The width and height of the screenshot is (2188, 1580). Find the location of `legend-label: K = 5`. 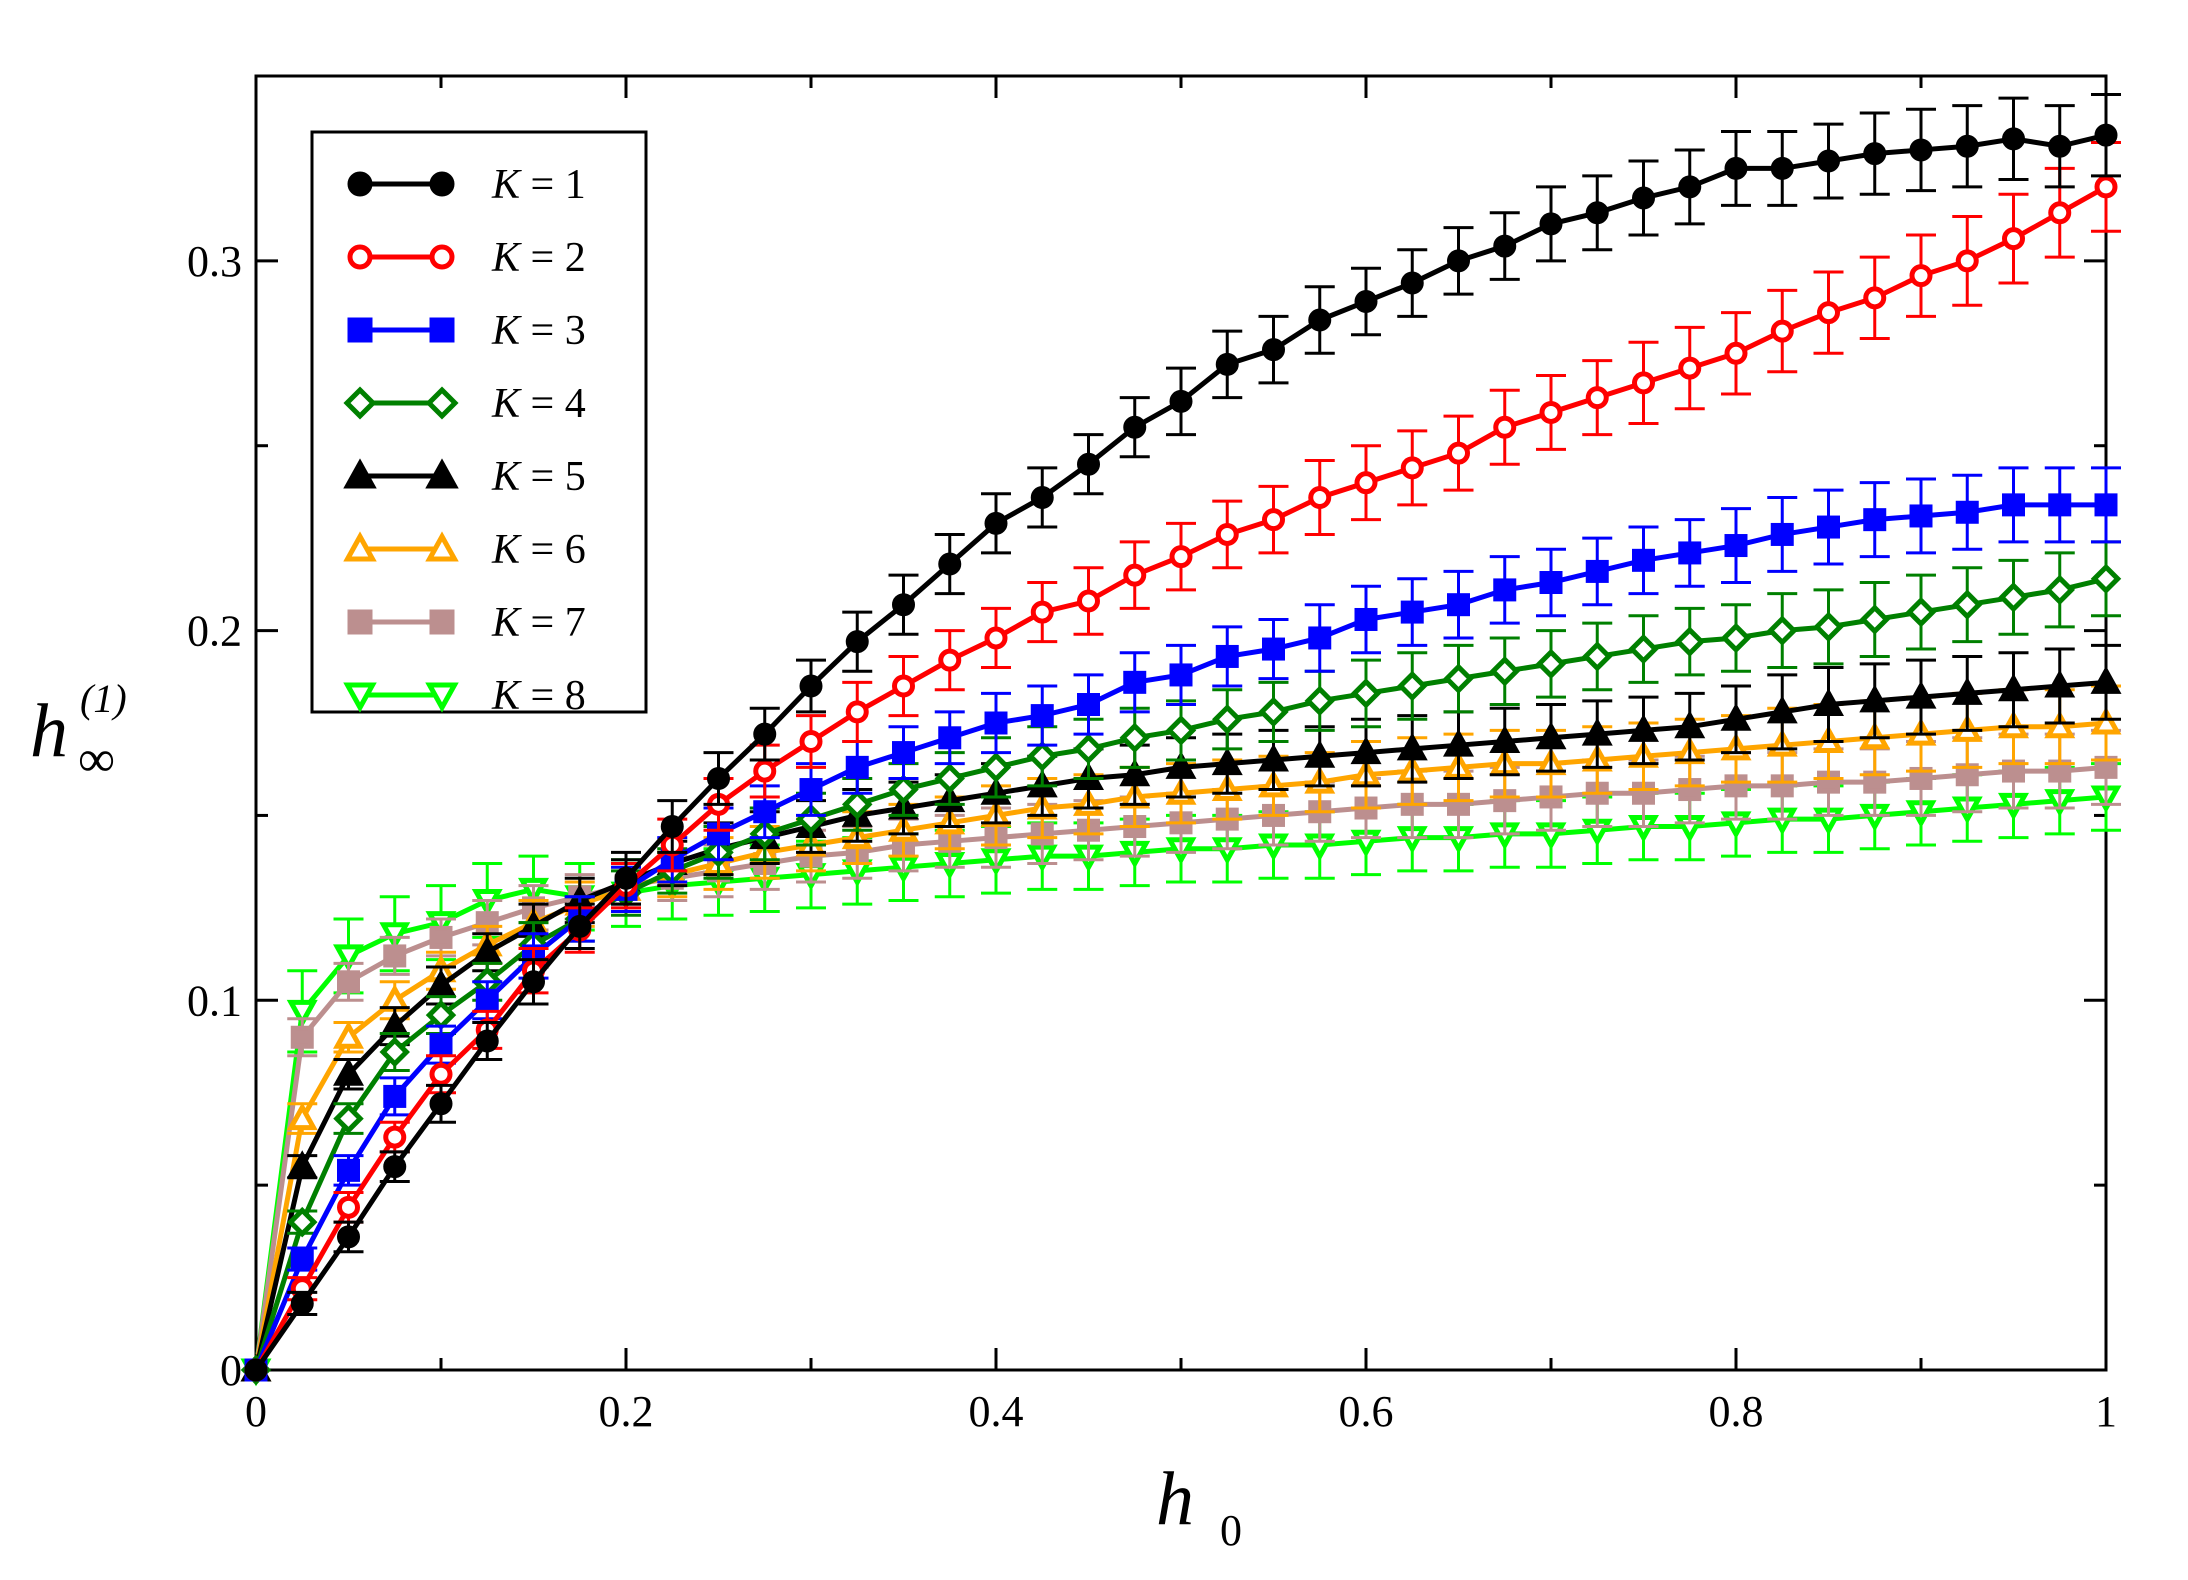

legend-label: K = 5 is located at coordinates (538, 477).